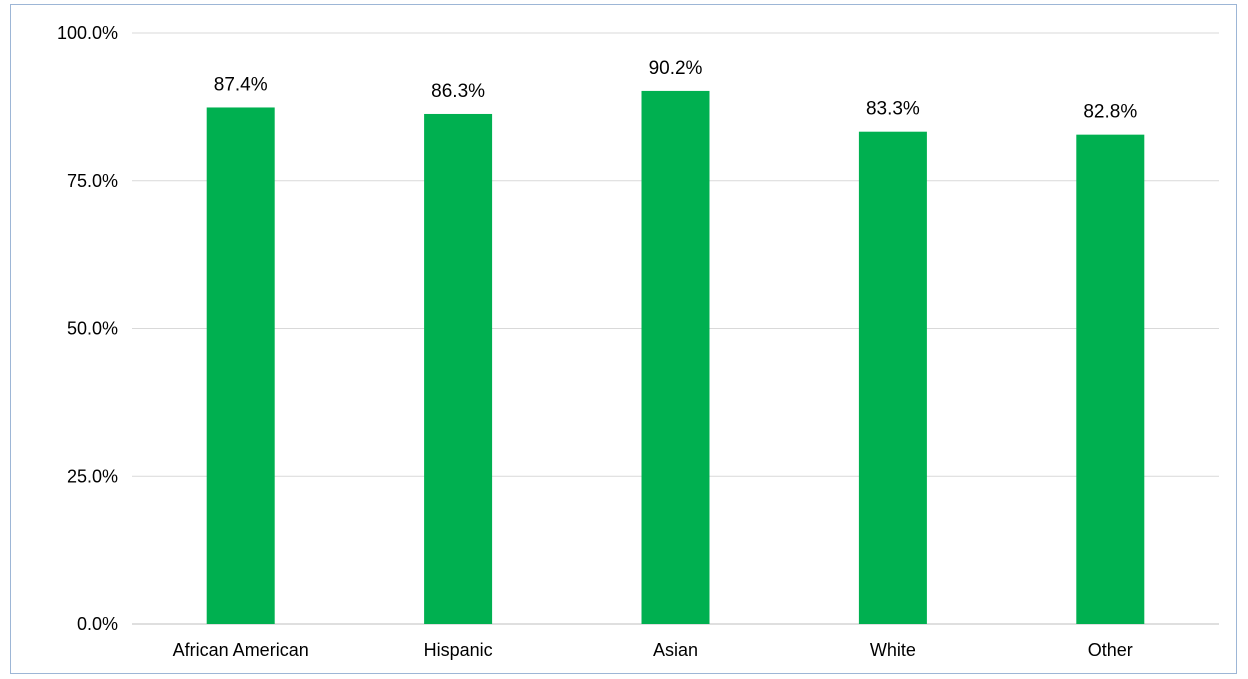  I want to click on x-tick-label: Other, so click(1110, 650).